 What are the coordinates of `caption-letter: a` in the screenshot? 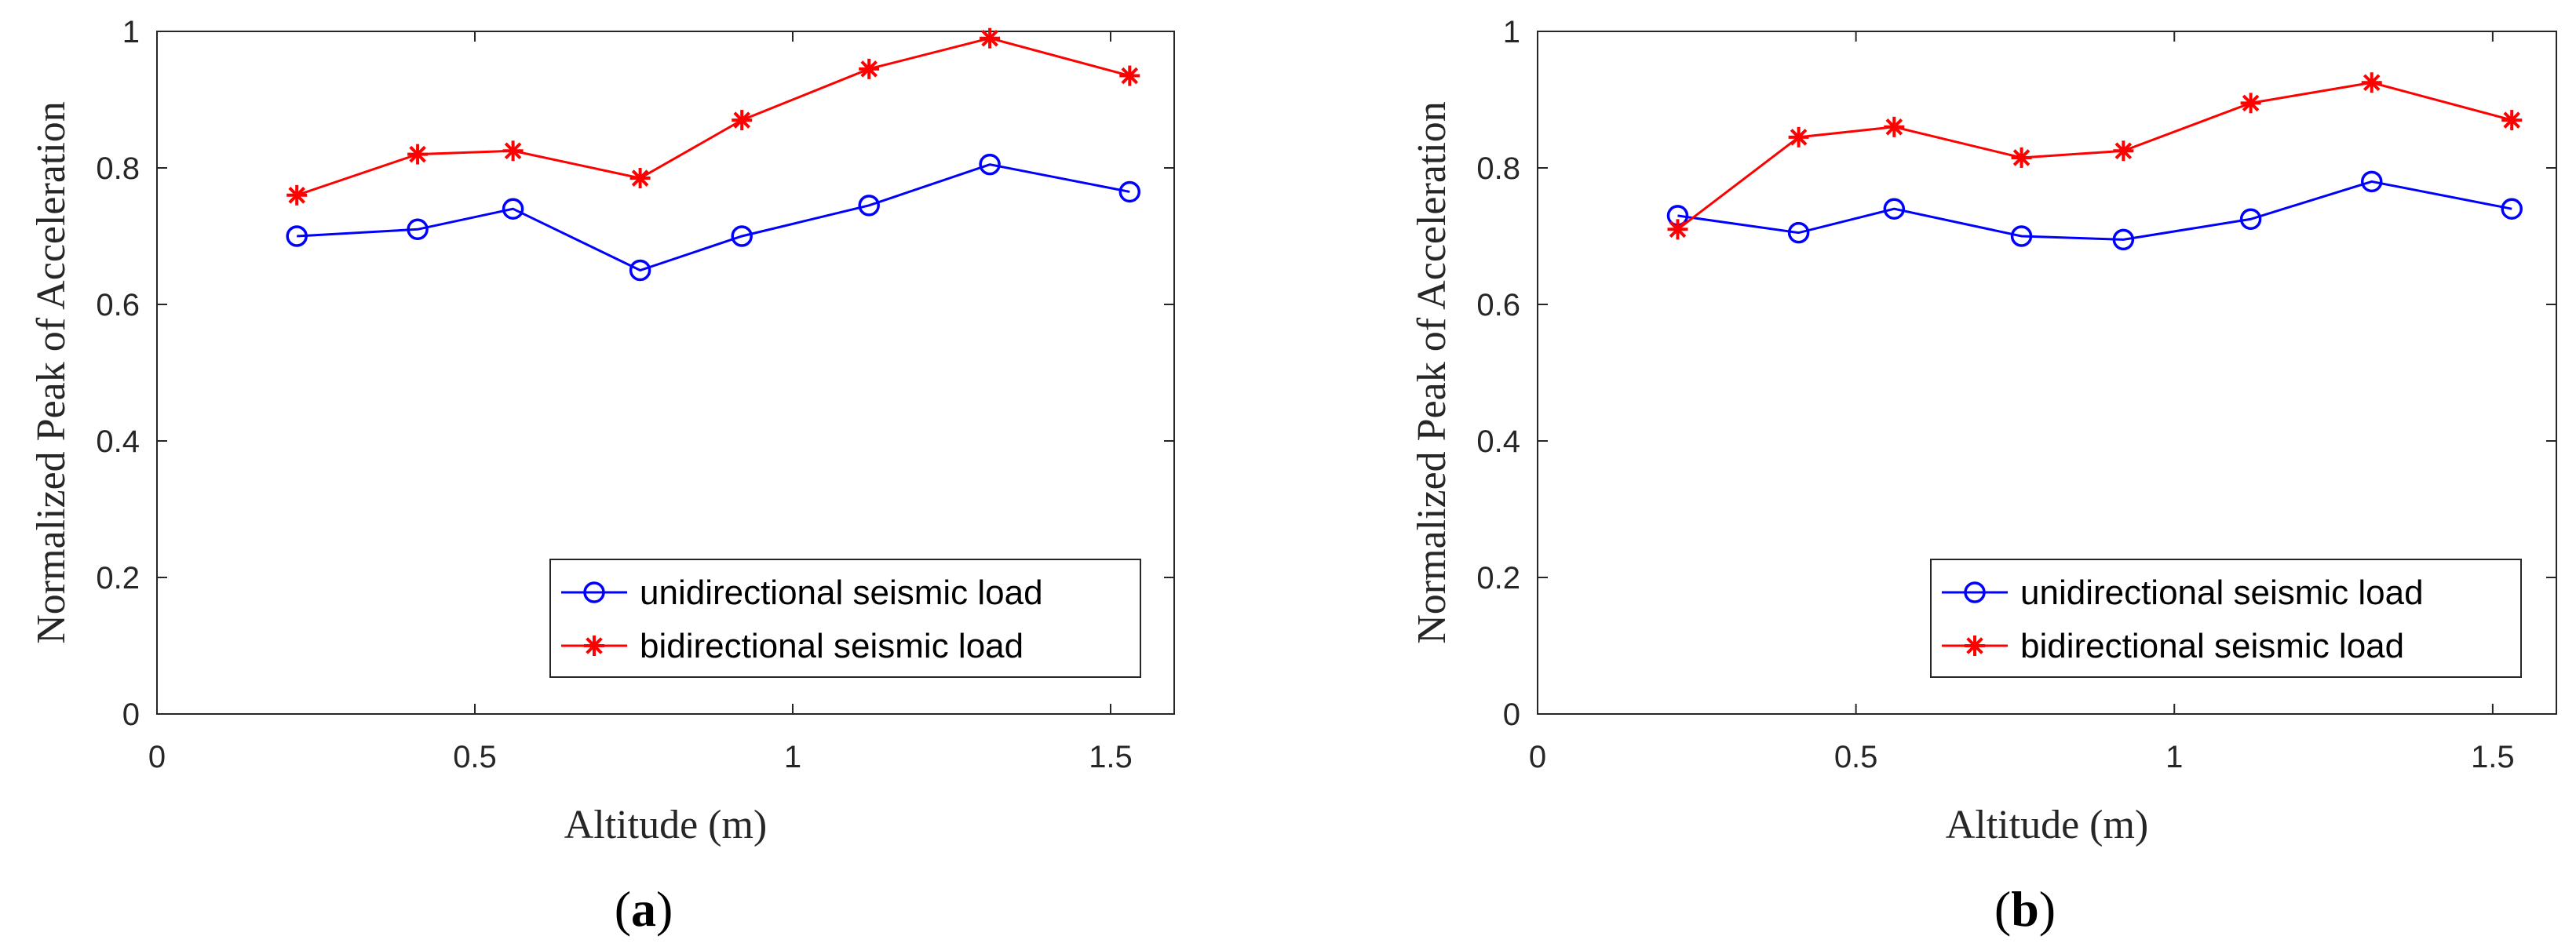 It's located at (643, 909).